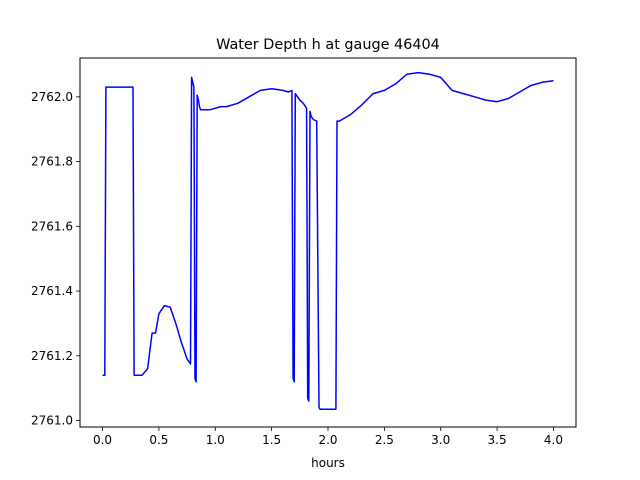 This screenshot has height=480, width=640. I want to click on y-tick-label: 2762.0, so click(52, 97).